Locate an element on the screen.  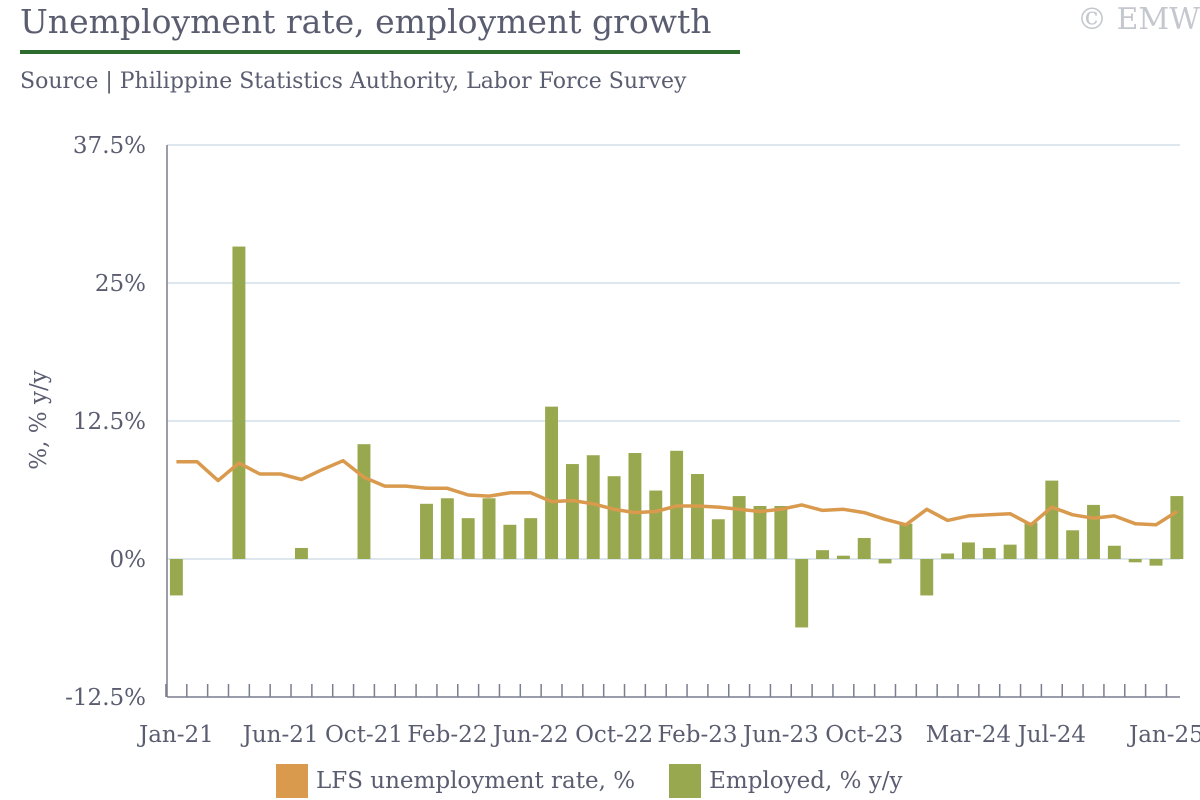
y-axis-label: %, % y/y is located at coordinates (39, 419).